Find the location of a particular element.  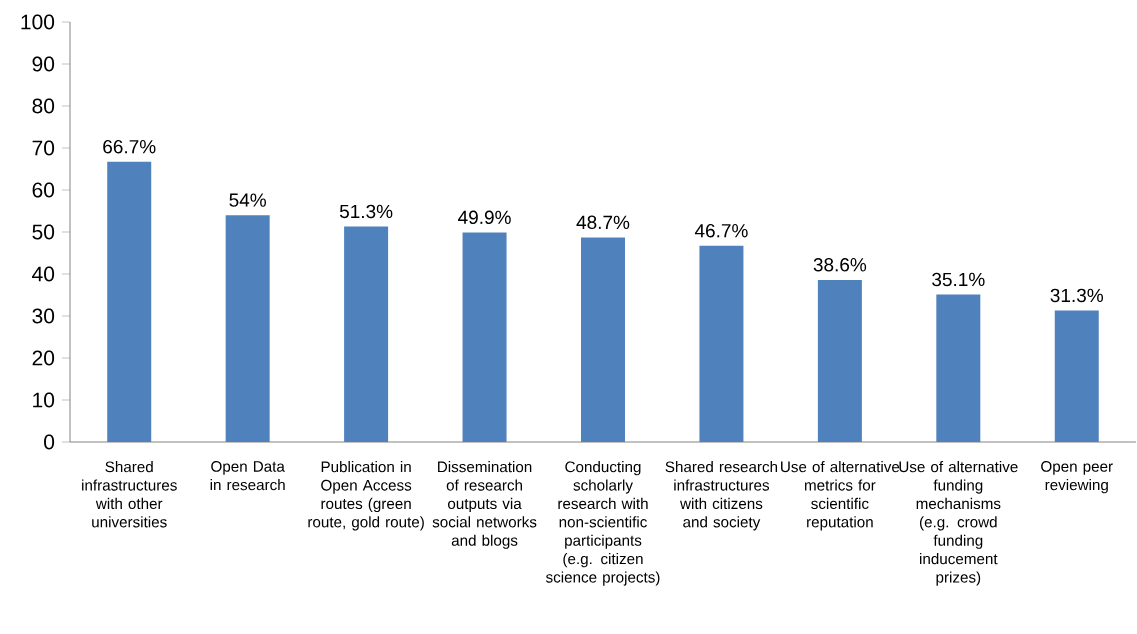

x-tick-label: Use of alternative funding mechanisms (e.g. crowd funding inducement prizes) is located at coordinates (958, 523).